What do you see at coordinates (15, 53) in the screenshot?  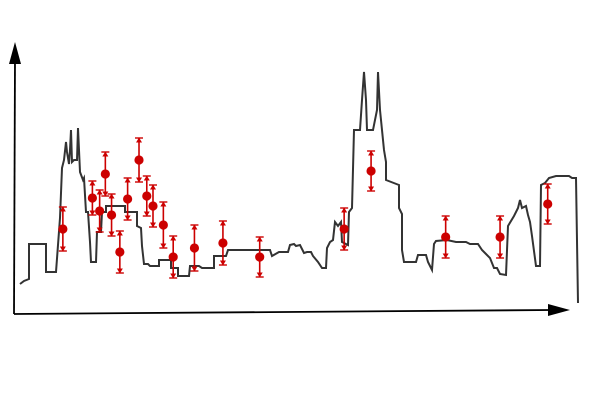 I see `y-axis-arrow` at bounding box center [15, 53].